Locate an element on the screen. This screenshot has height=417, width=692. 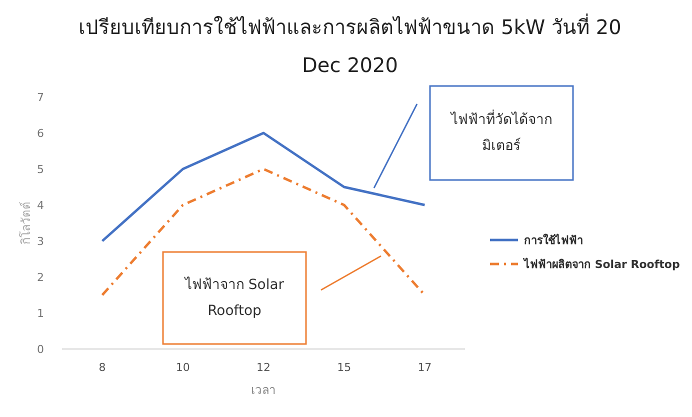
x-axis-title: เวลา is located at coordinates (263, 390).